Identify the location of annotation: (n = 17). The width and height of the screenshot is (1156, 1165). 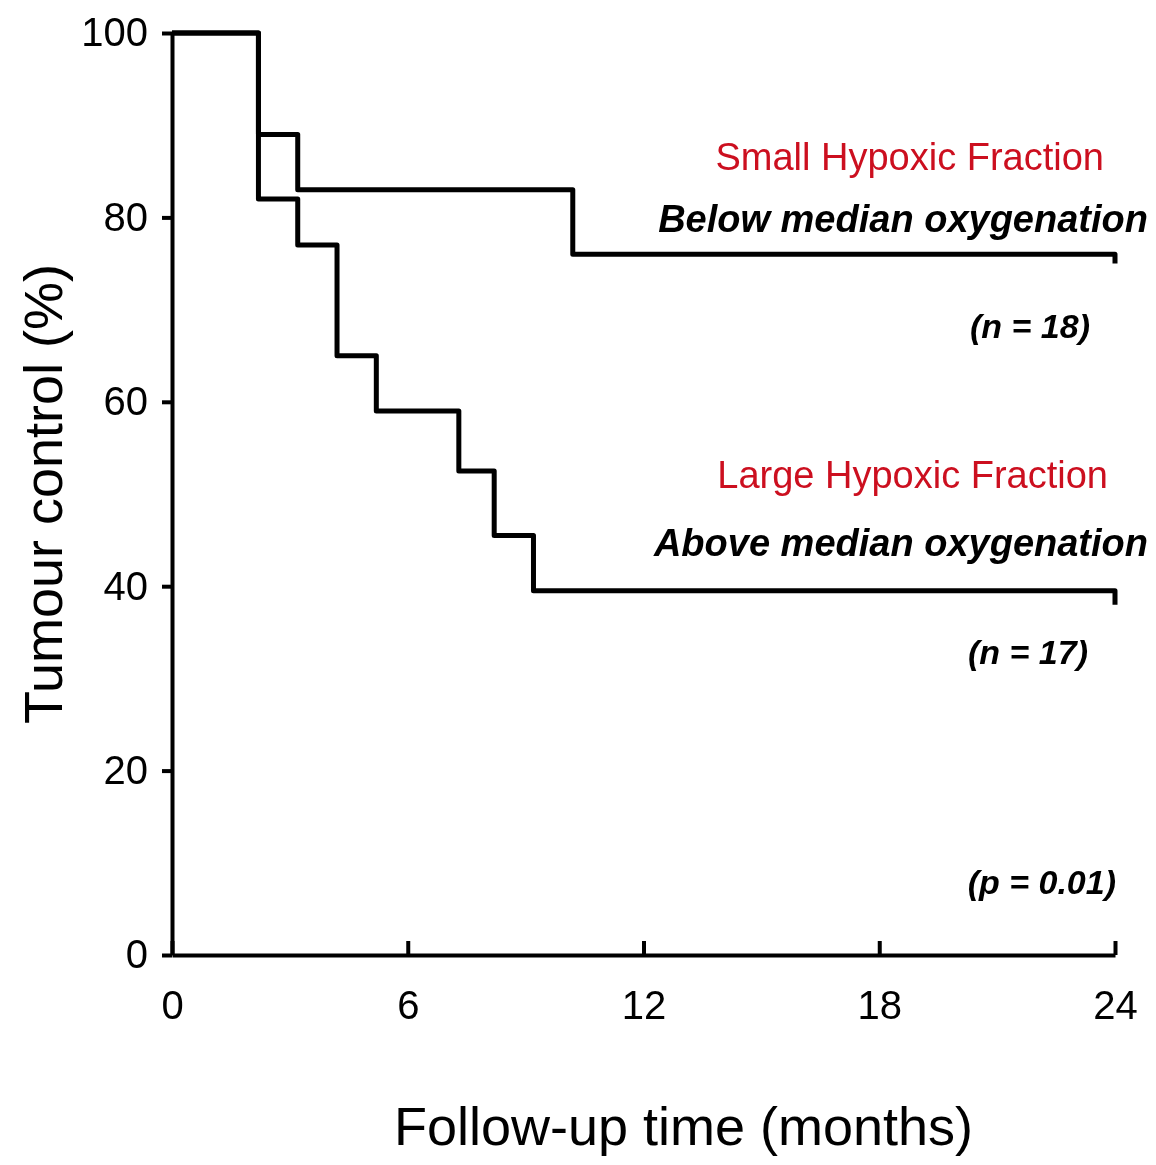
(1028, 652).